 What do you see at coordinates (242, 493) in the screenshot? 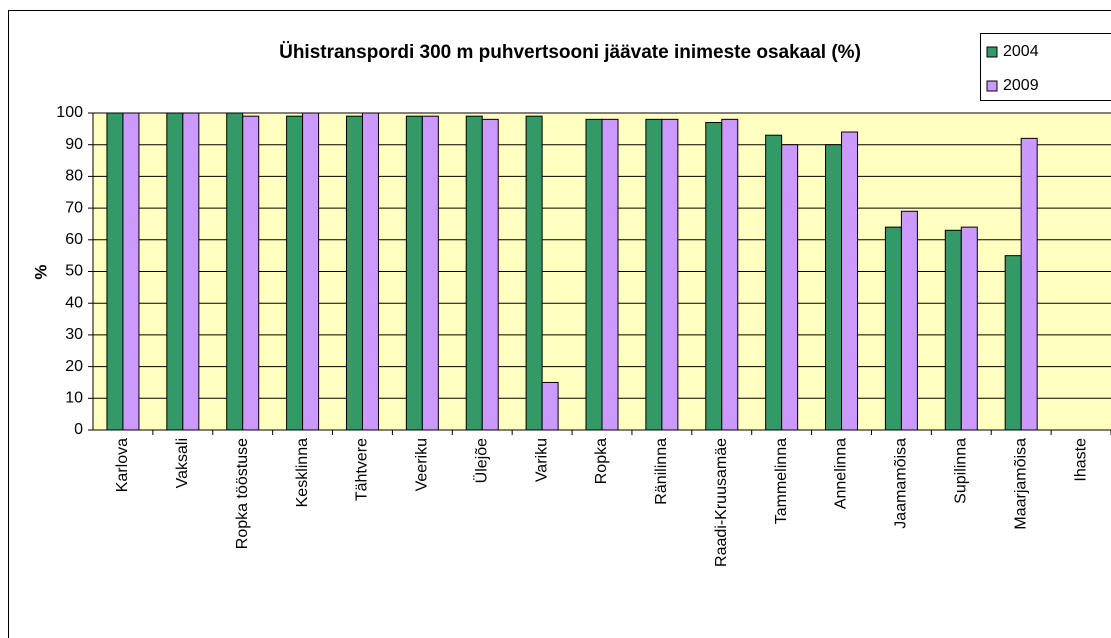
I see `x-tick-label: Ropka tööstuse` at bounding box center [242, 493].